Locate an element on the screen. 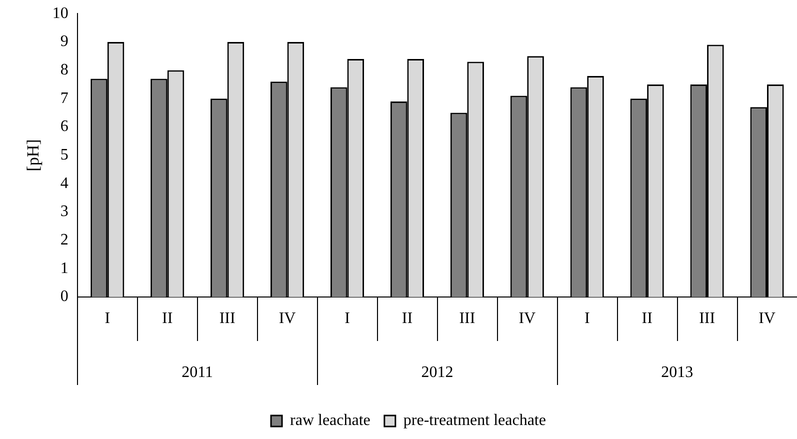  y-tick-label: 3 is located at coordinates (64, 211).